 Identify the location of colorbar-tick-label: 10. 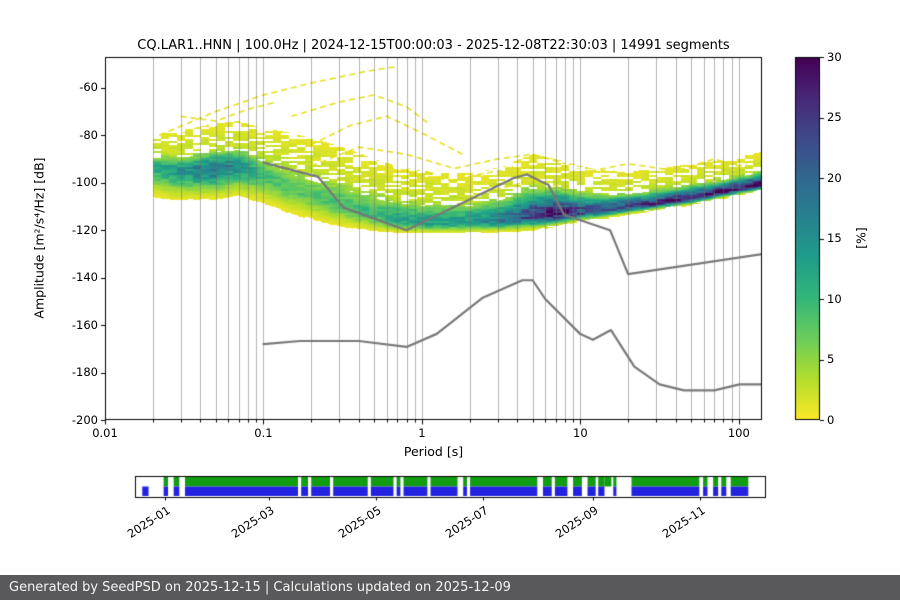
(834, 298).